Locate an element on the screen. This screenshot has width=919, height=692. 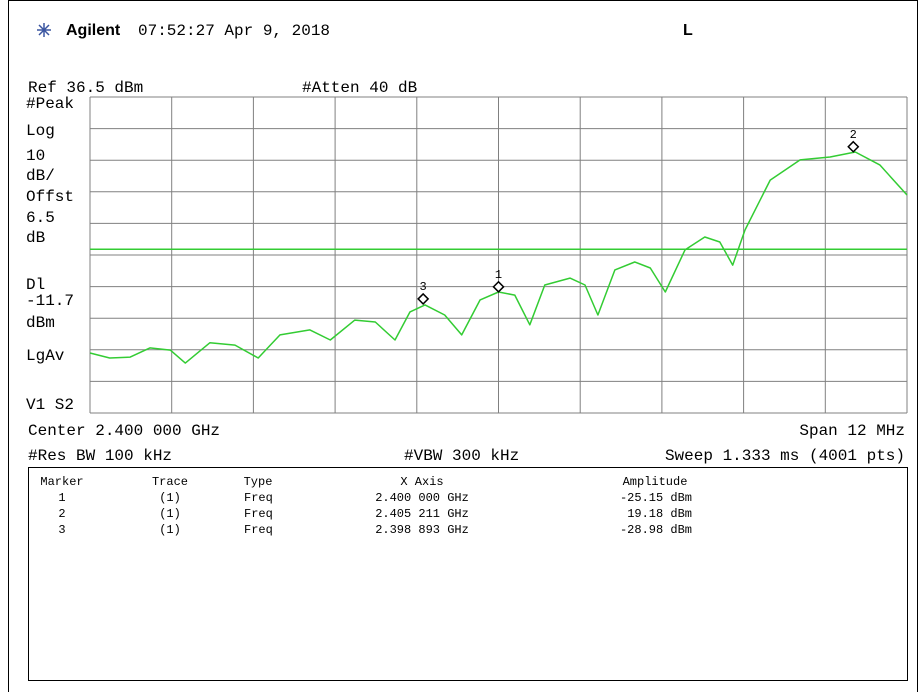
display-line-label: -11.7 is located at coordinates (50, 301).